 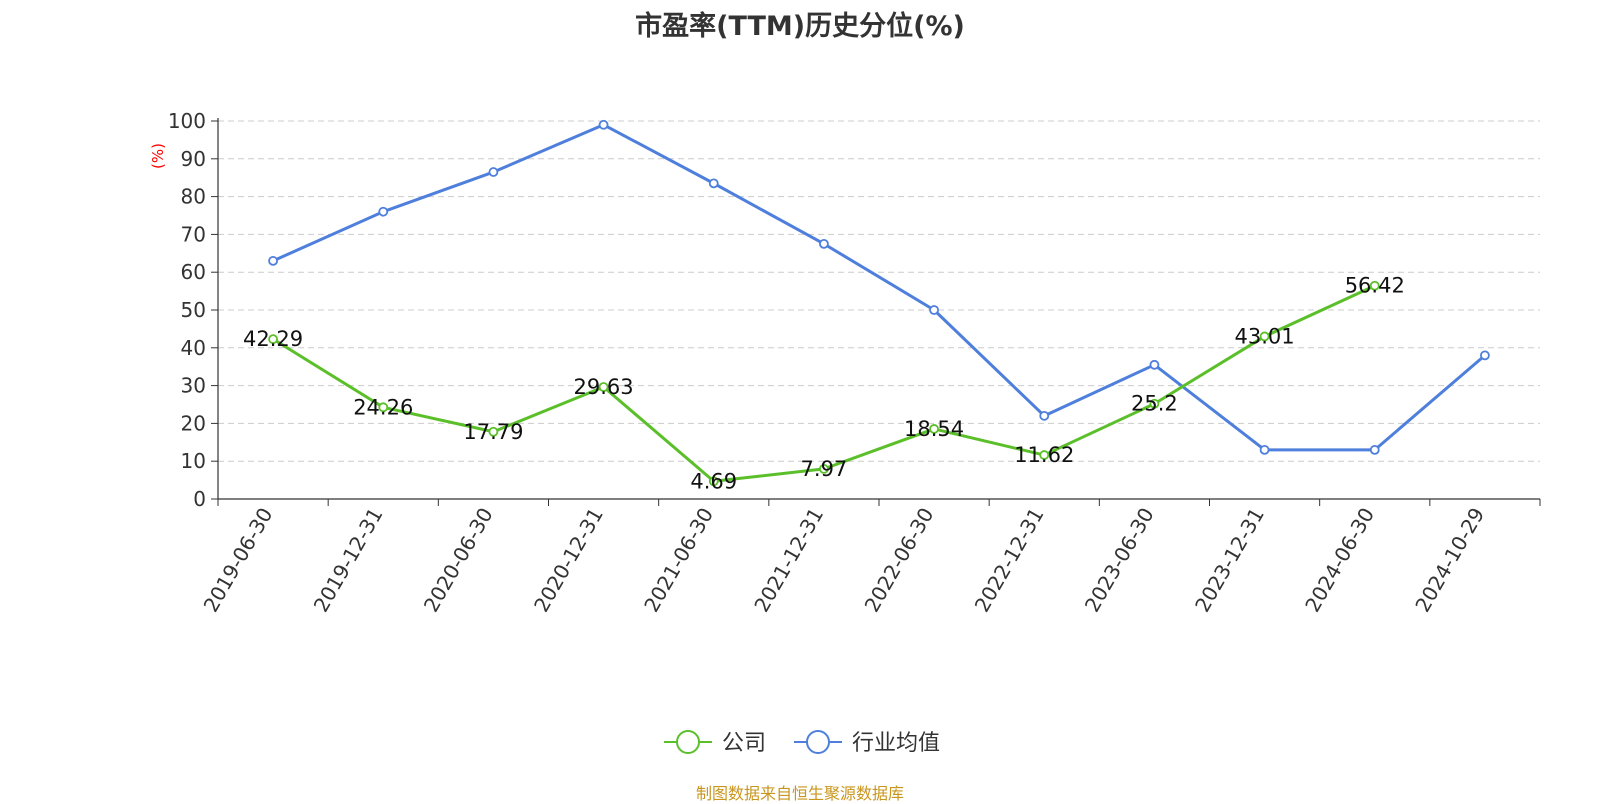 I want to click on y-tick-label: 100, so click(x=187, y=121).